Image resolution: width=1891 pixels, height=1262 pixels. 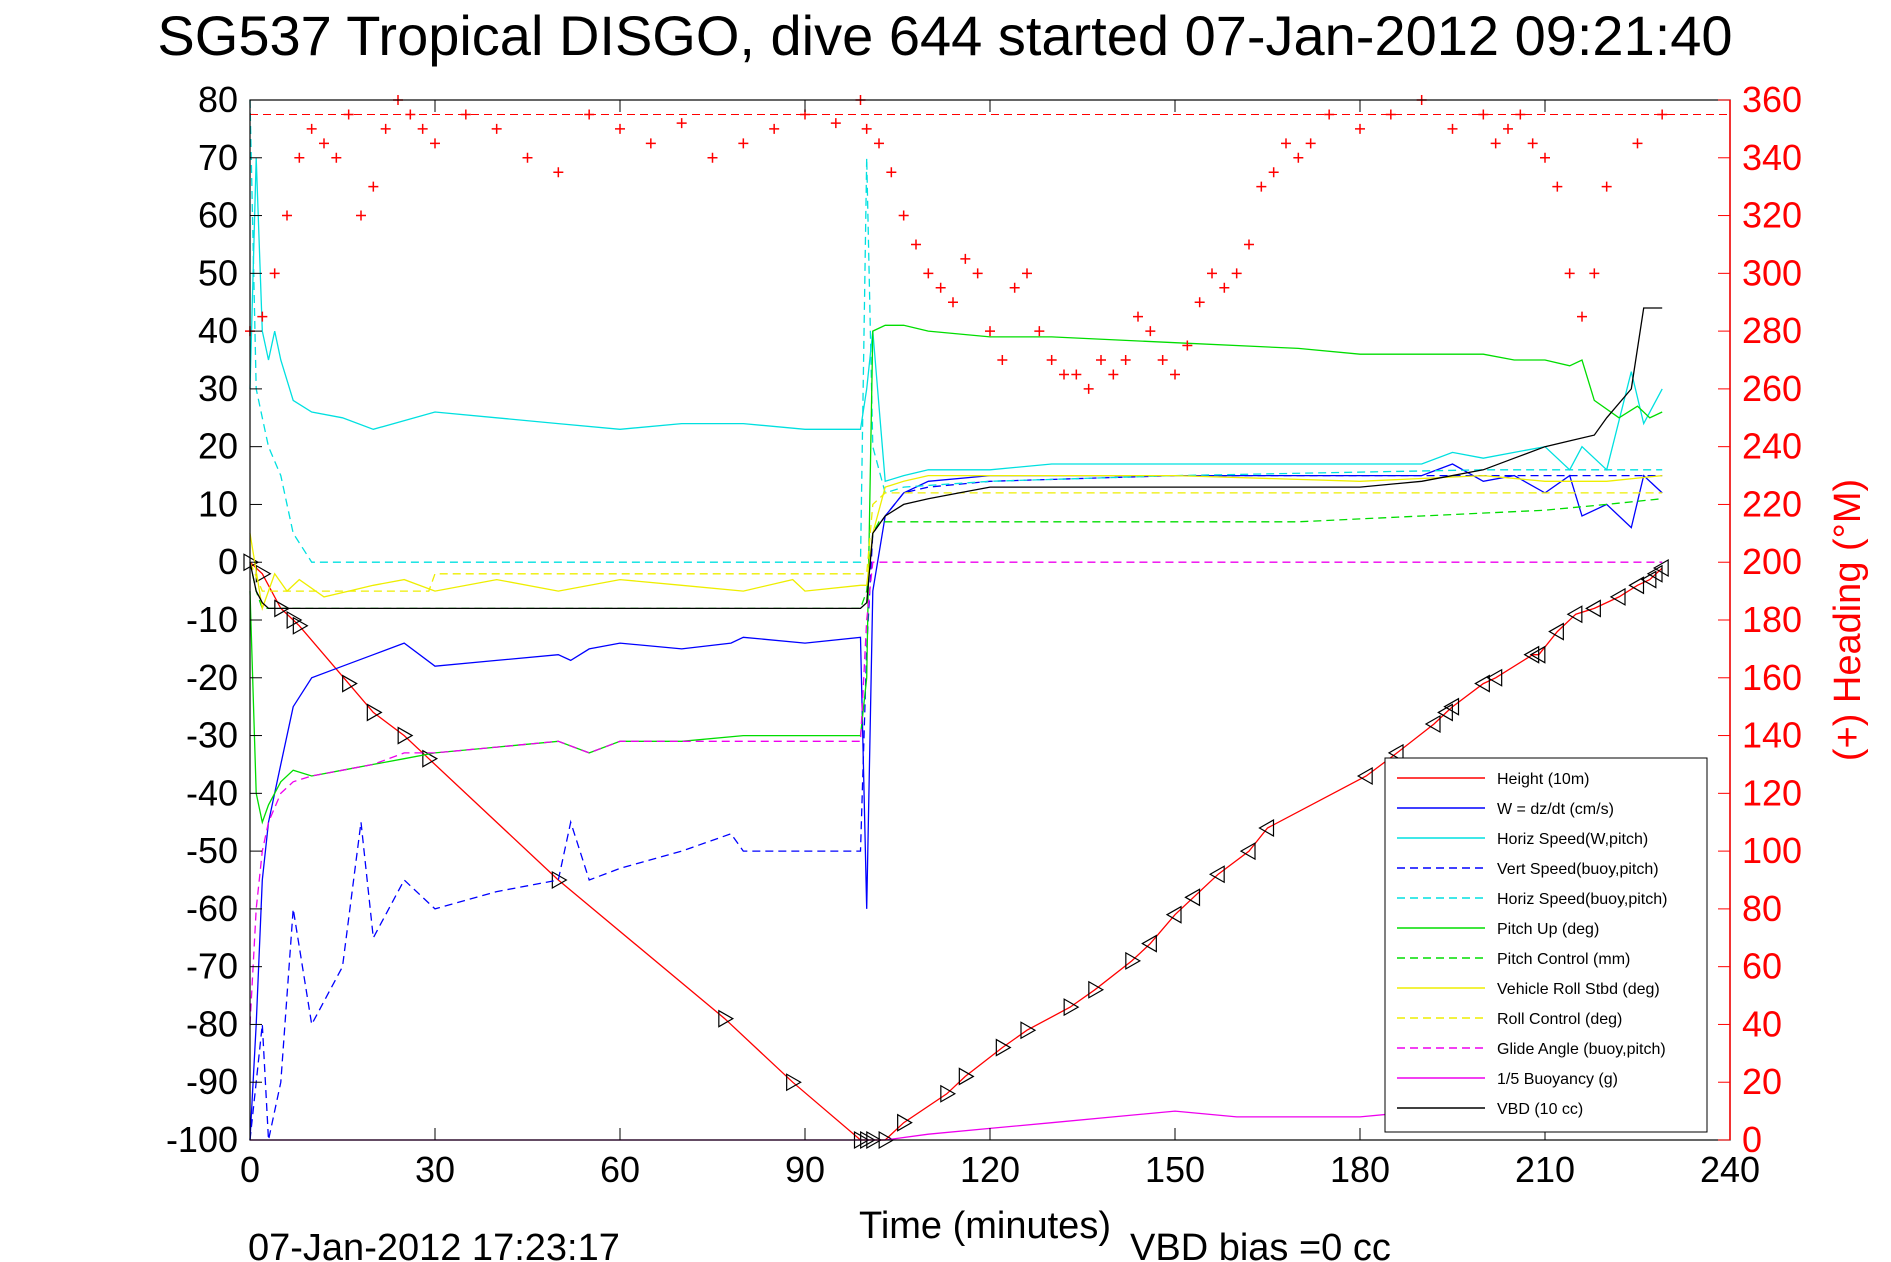 I want to click on y2-tick-label: 160, so click(x=1772, y=677).